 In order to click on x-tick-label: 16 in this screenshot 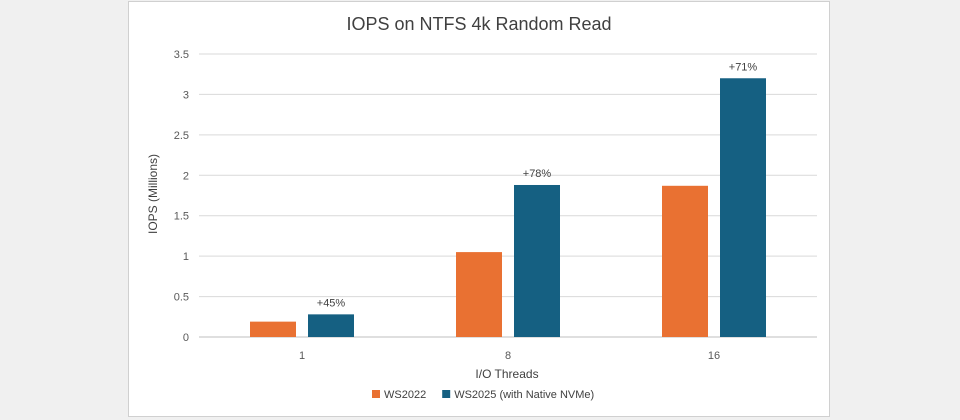, I will do `click(714, 356)`.